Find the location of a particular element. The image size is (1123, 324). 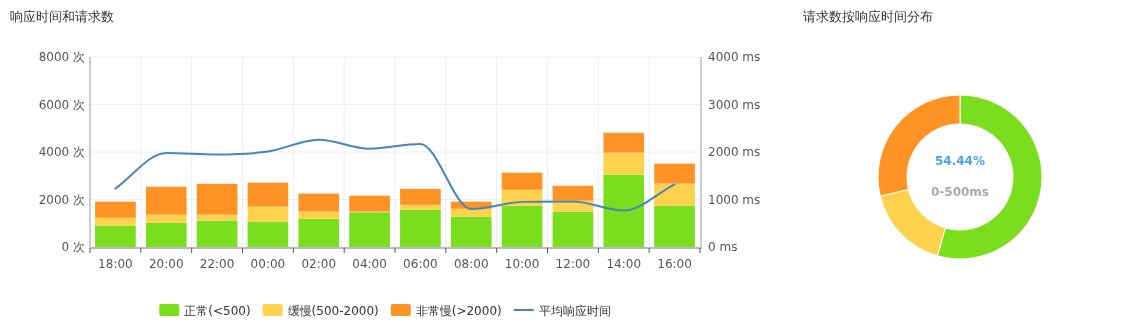

y-tick-label: 4000 次 is located at coordinates (61, 152).